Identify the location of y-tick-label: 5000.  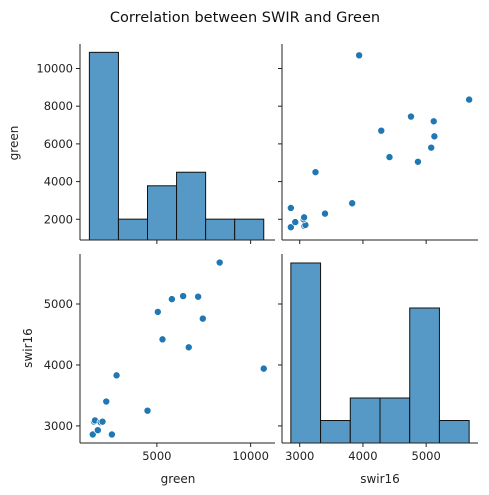
(58, 304).